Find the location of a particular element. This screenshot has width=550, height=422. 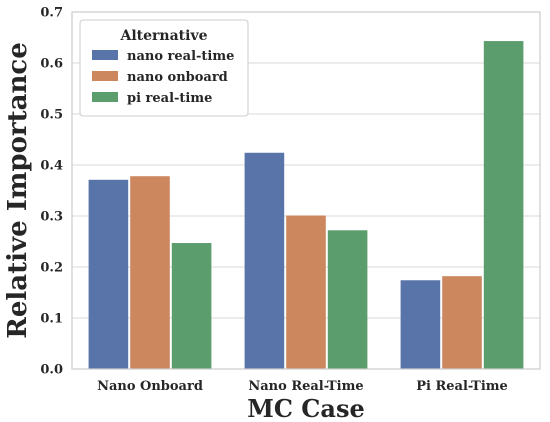

bar-pi-real-time-nano-real-time is located at coordinates (347, 299).